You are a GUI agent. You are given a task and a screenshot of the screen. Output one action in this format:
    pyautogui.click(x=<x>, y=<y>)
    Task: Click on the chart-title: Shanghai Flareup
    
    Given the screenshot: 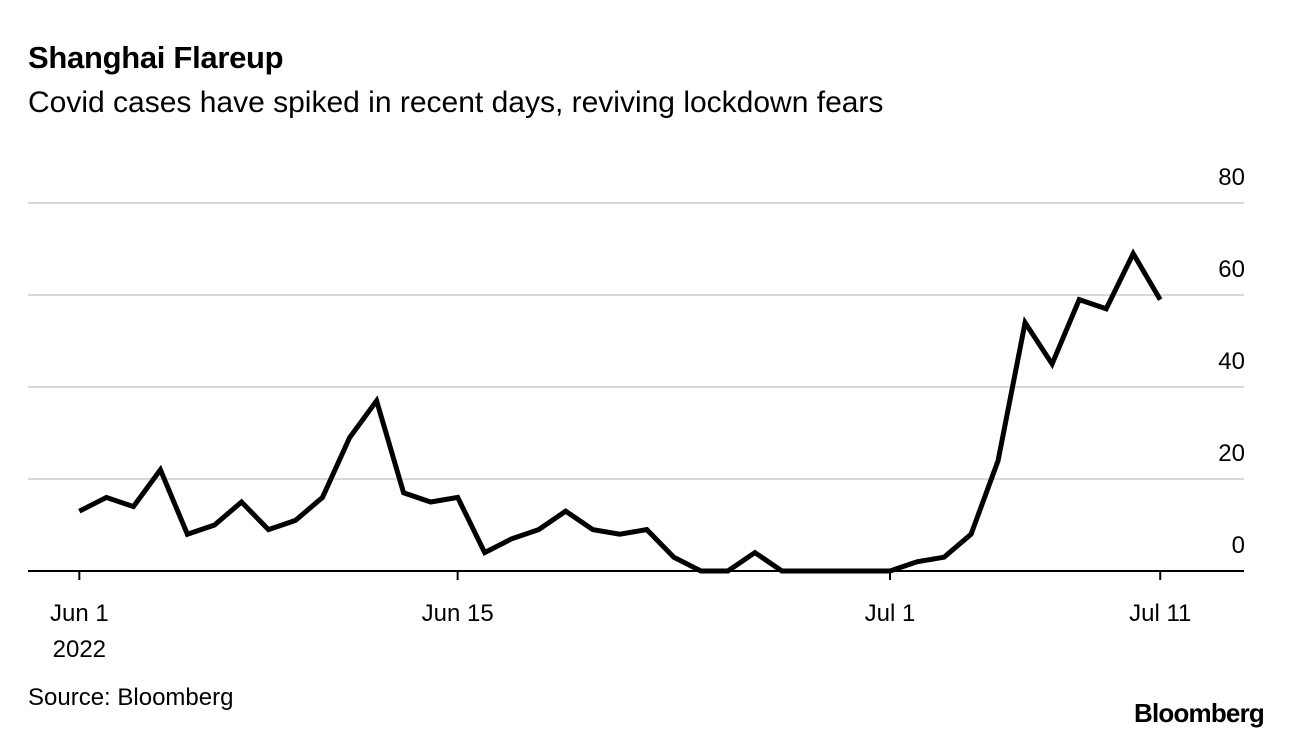 What is the action you would take?
    pyautogui.click(x=156, y=57)
    